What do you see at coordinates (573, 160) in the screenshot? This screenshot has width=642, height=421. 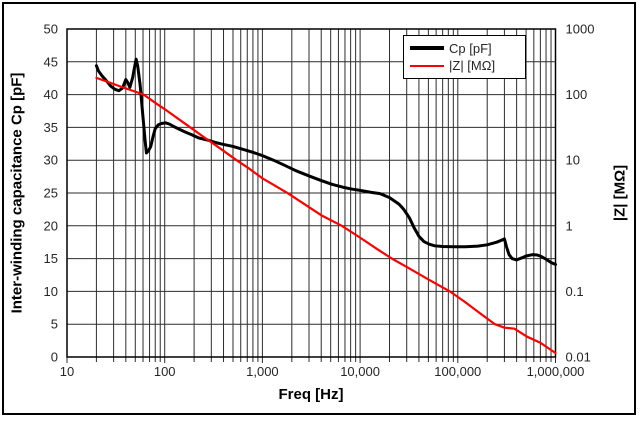 I see `y-right-tick-label: 10` at bounding box center [573, 160].